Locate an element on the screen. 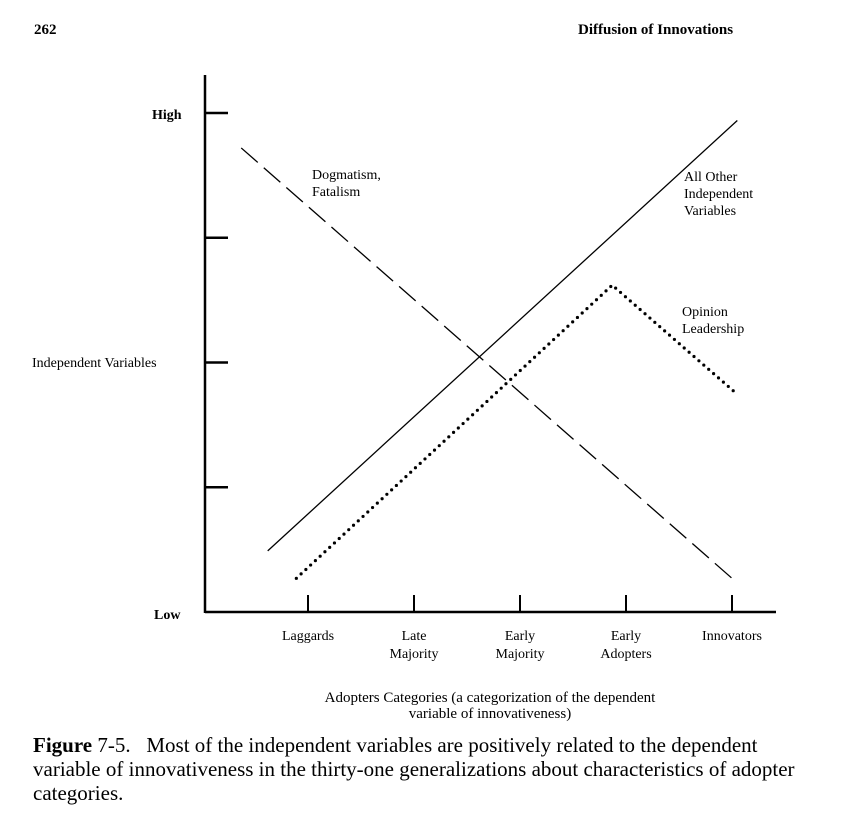 This screenshot has width=842, height=824. series-label: Opinion is located at coordinates (705, 312).